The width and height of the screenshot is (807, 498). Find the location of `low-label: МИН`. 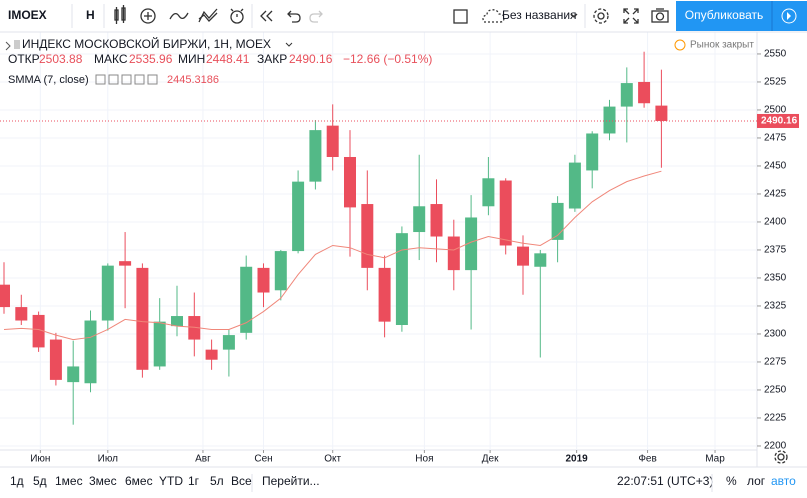

low-label: МИН is located at coordinates (191, 59).